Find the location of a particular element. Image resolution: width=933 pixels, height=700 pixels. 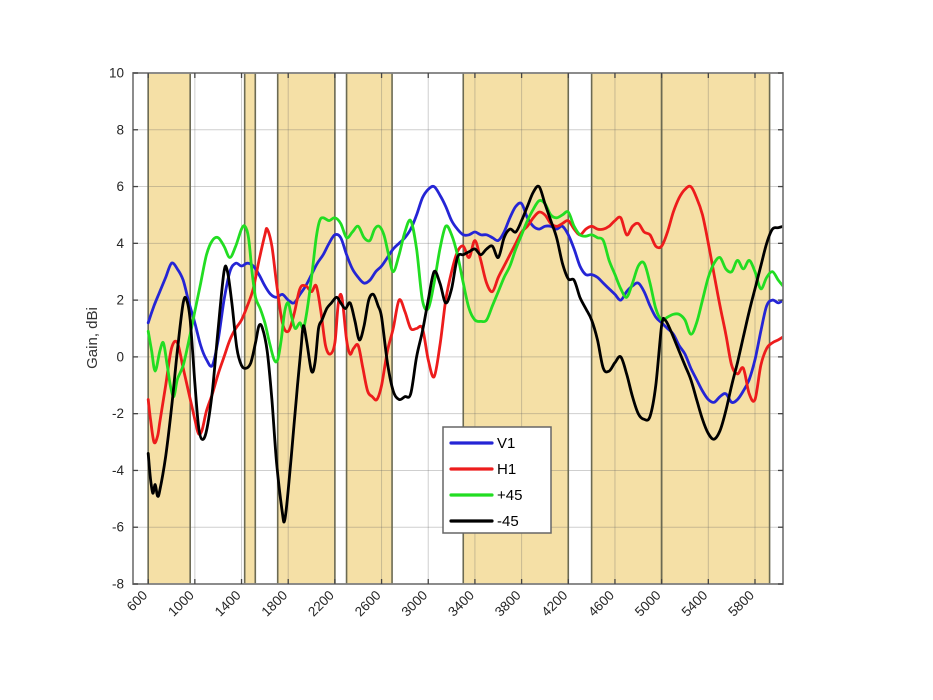

legend-item-V1: V1 is located at coordinates (482, 443).